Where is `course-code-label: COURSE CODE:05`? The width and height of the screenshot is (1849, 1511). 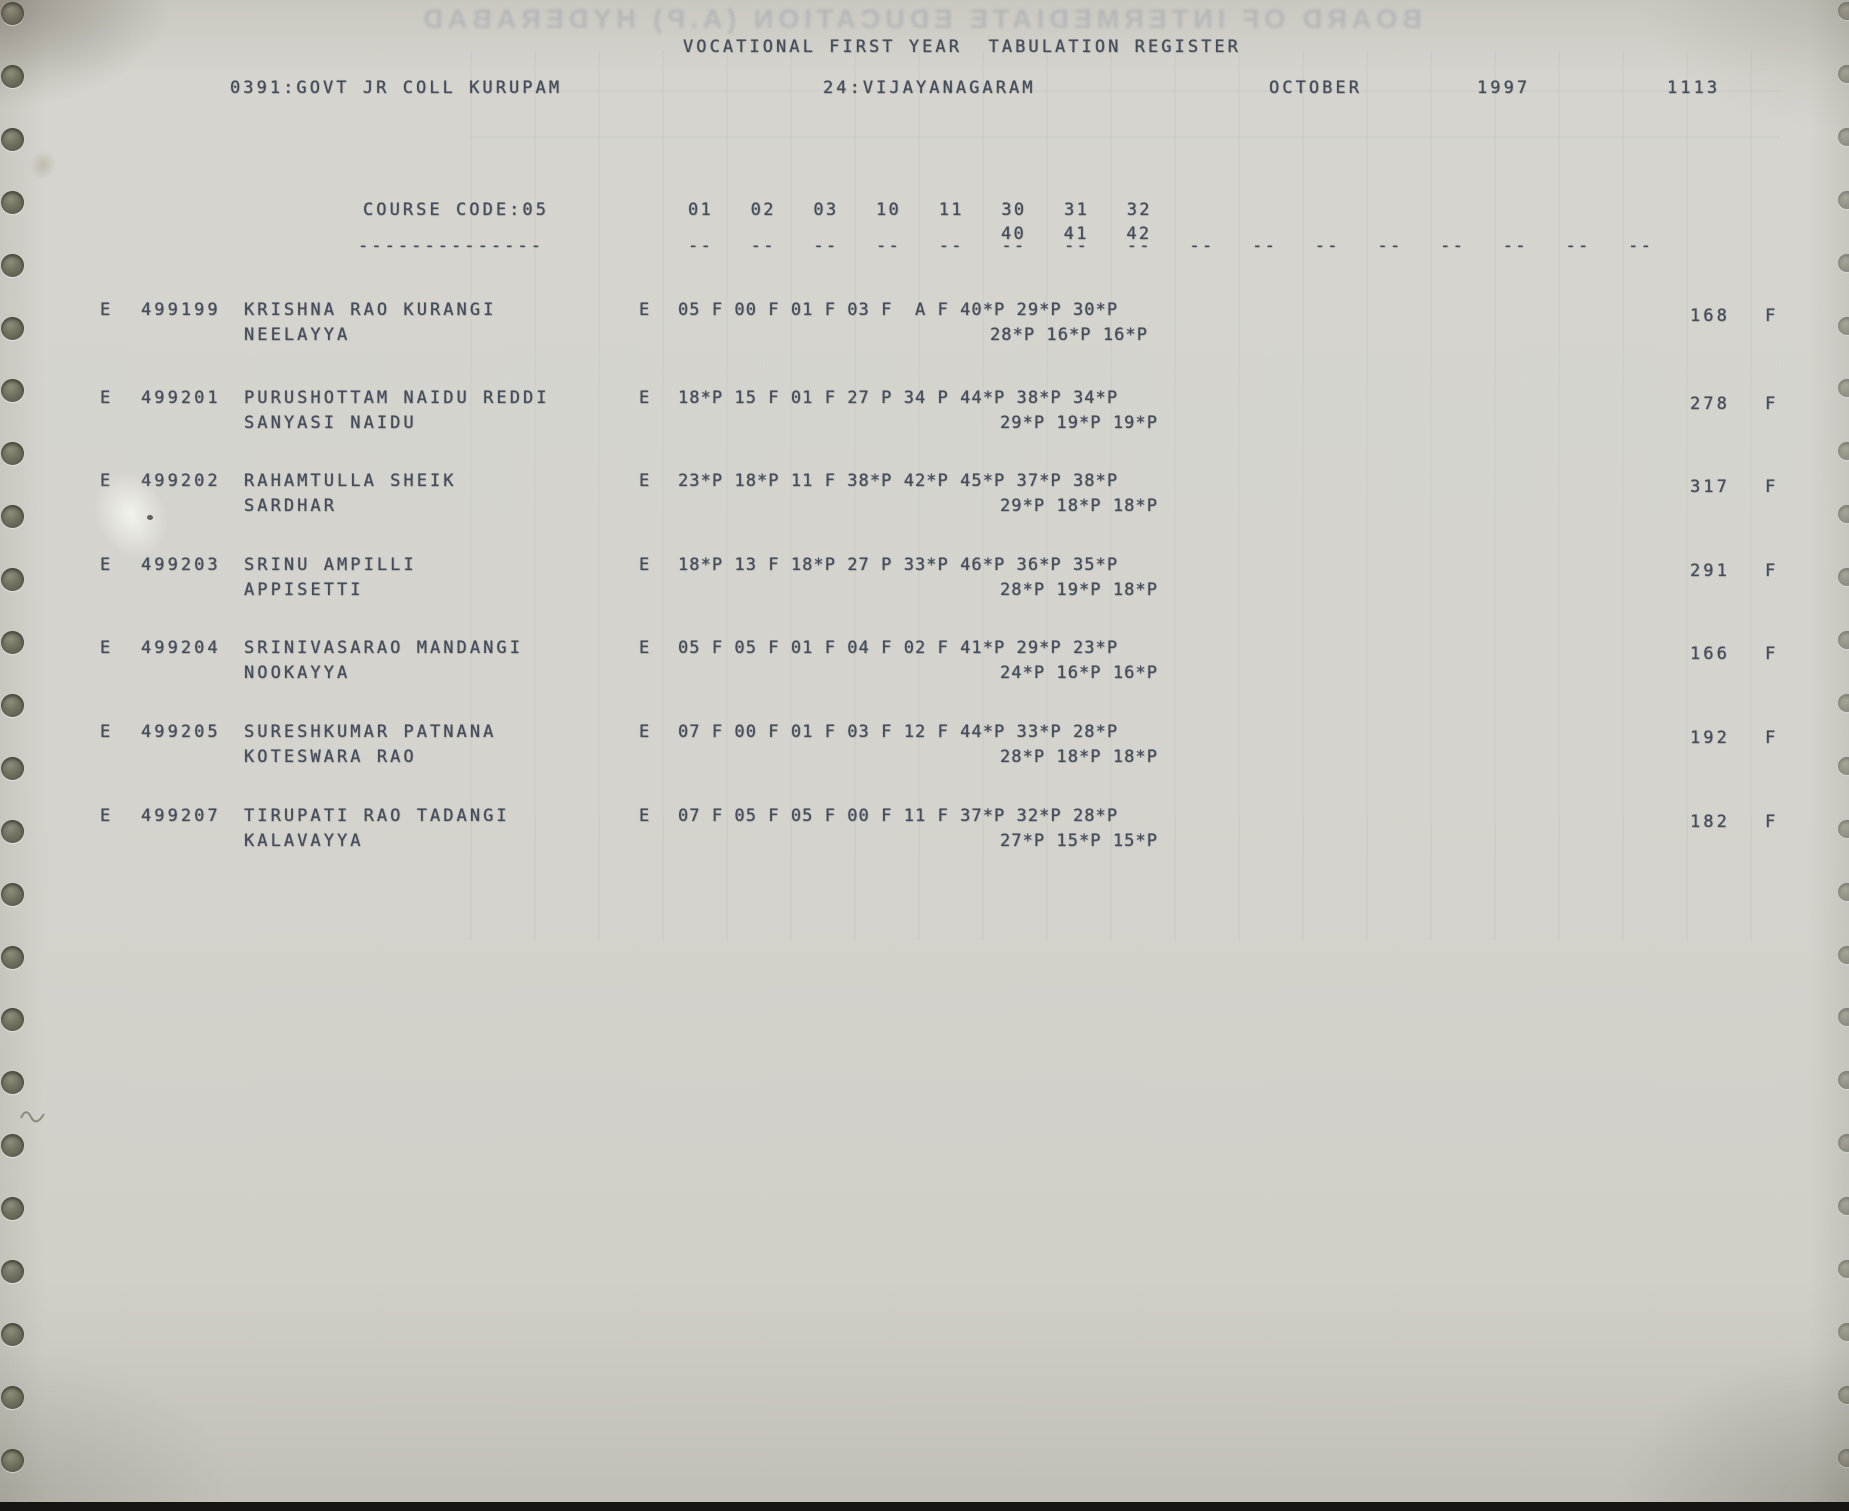 course-code-label: COURSE CODE:05 is located at coordinates (456, 210).